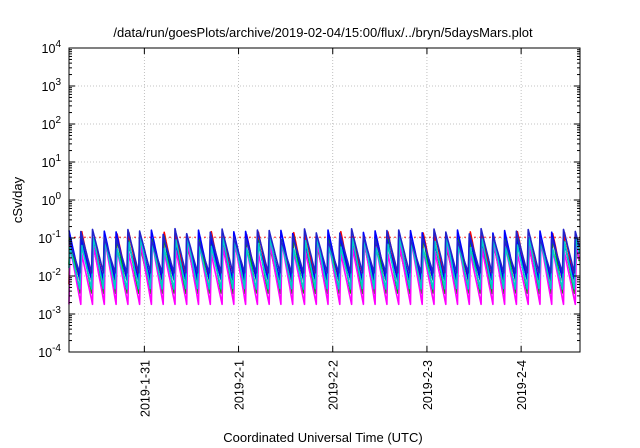 The image size is (640, 448). Describe the element at coordinates (49, 313) in the screenshot. I see `y-tick-label: 10⁻³` at that location.